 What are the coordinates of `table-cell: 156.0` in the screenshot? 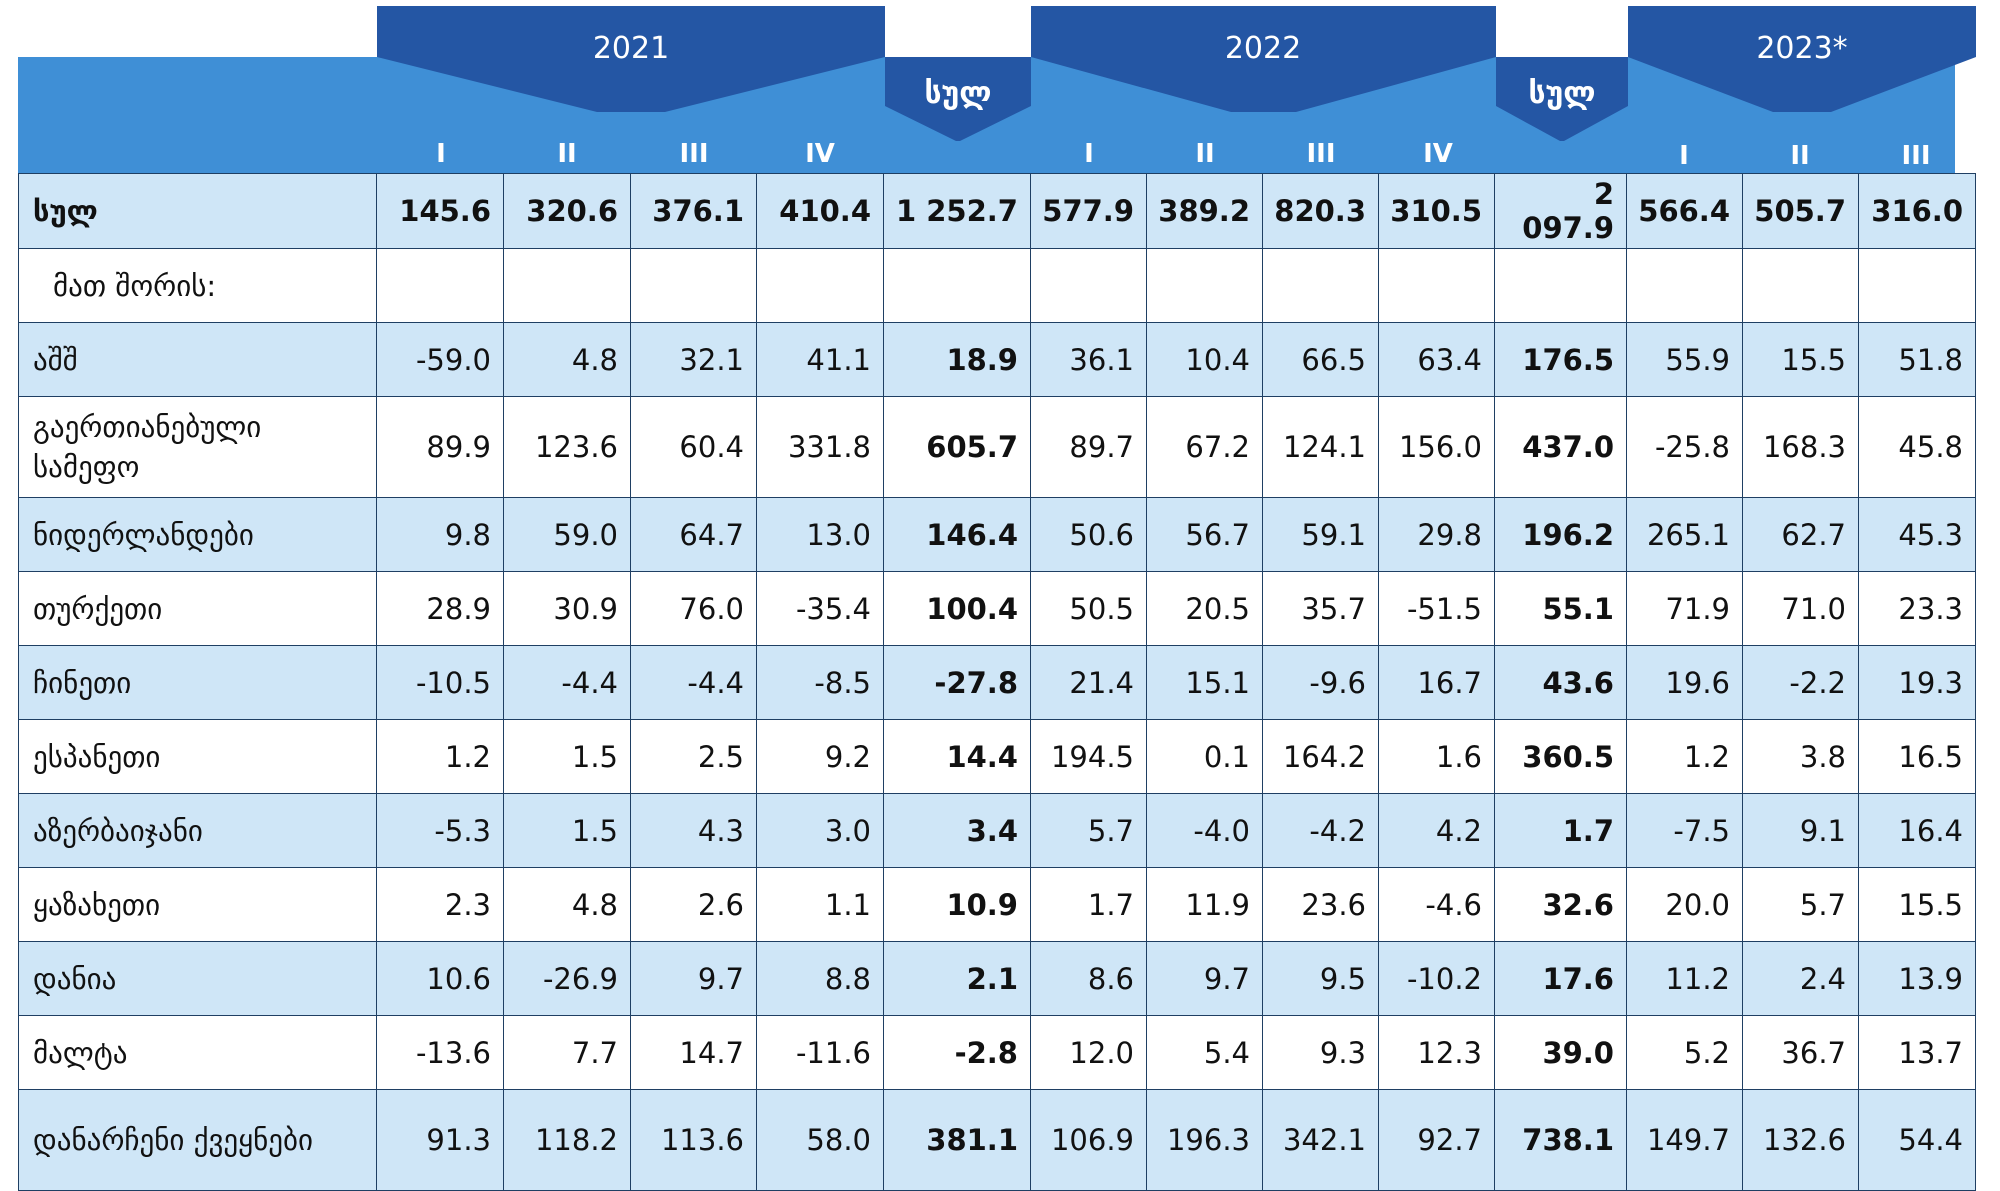 It's located at (1436, 447).